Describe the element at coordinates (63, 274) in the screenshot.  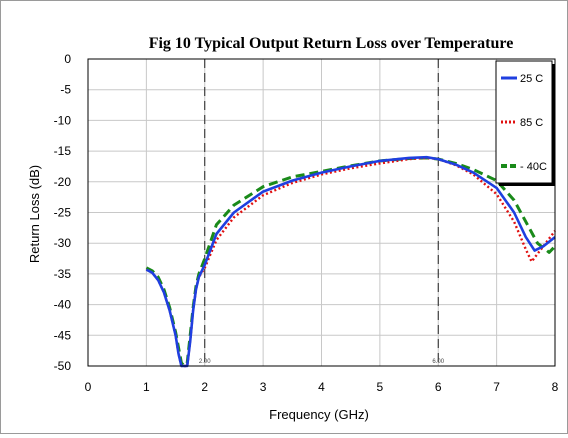
I see `y-tick-label: -35` at that location.